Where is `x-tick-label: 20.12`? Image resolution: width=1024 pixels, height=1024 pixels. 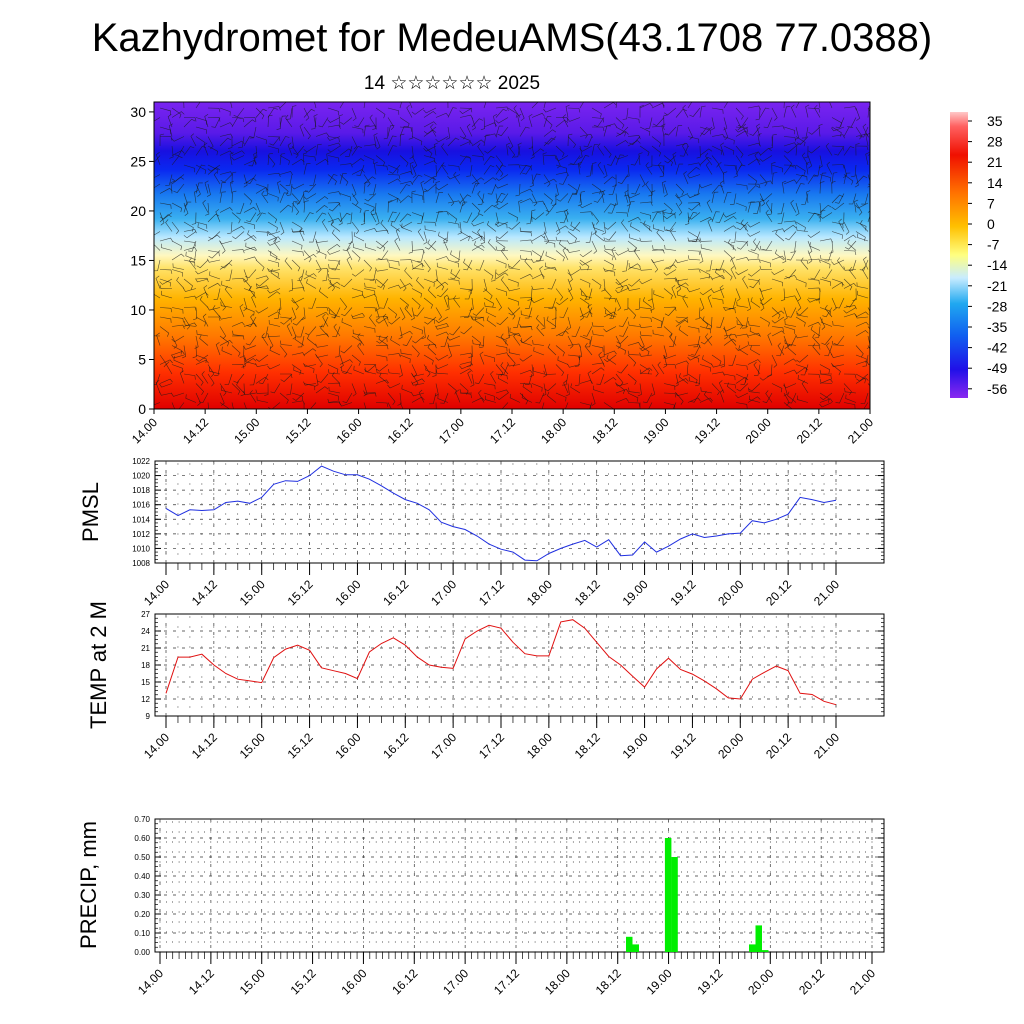 x-tick-label: 20.12 is located at coordinates (811, 981).